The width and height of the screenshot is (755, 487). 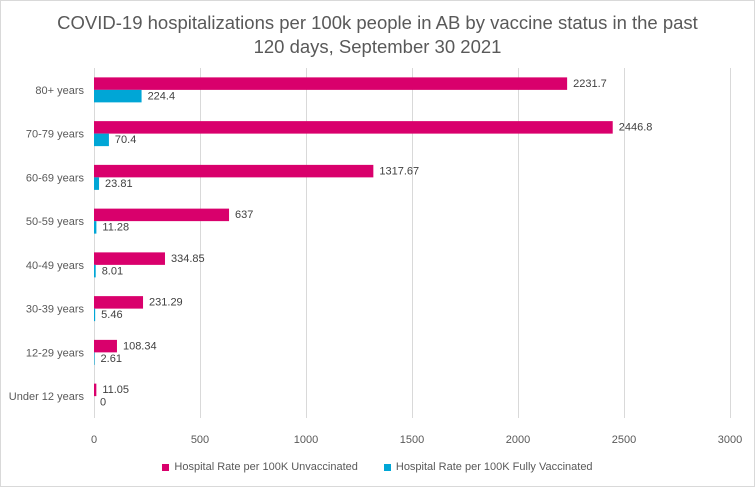 I want to click on data-label-series-0-category-3: 637, so click(x=244, y=215).